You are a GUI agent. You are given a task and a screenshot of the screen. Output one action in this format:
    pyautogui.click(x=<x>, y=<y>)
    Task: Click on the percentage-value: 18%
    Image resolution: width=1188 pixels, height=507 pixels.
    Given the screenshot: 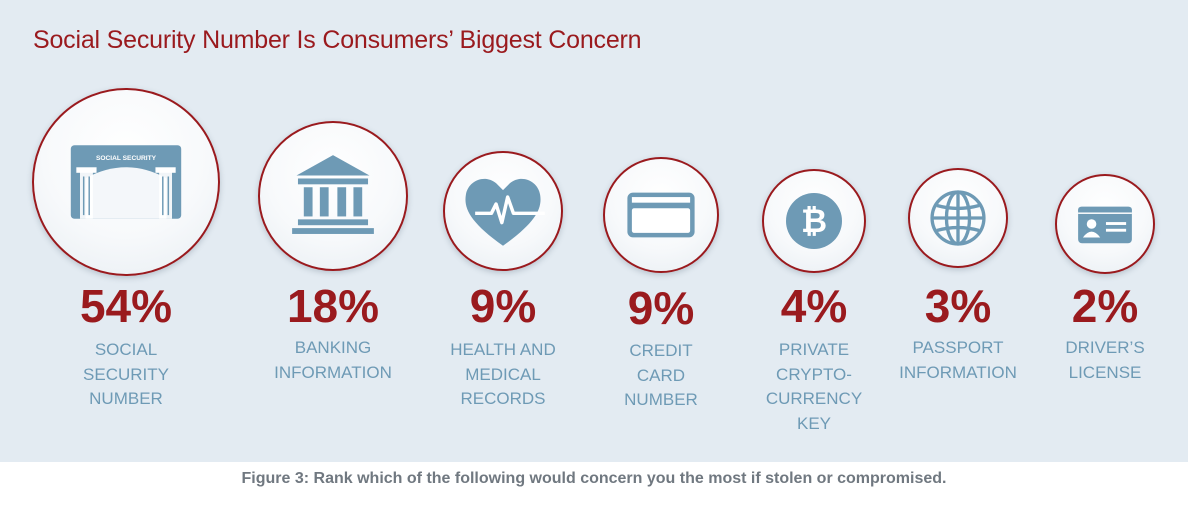 What is the action you would take?
    pyautogui.click(x=333, y=306)
    